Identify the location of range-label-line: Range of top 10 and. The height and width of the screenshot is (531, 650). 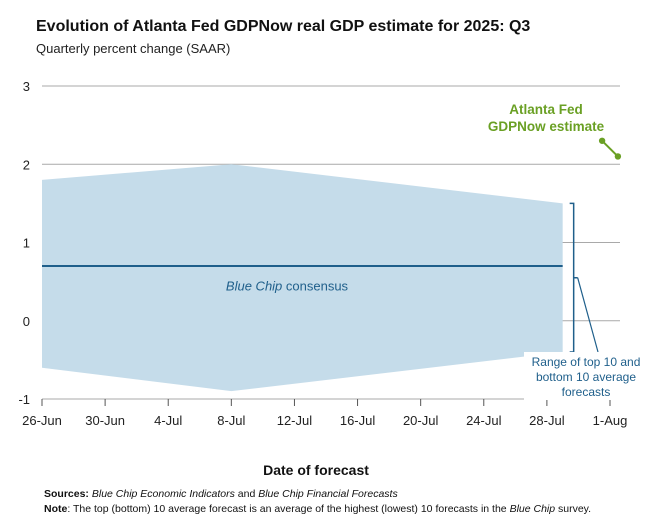
(586, 362).